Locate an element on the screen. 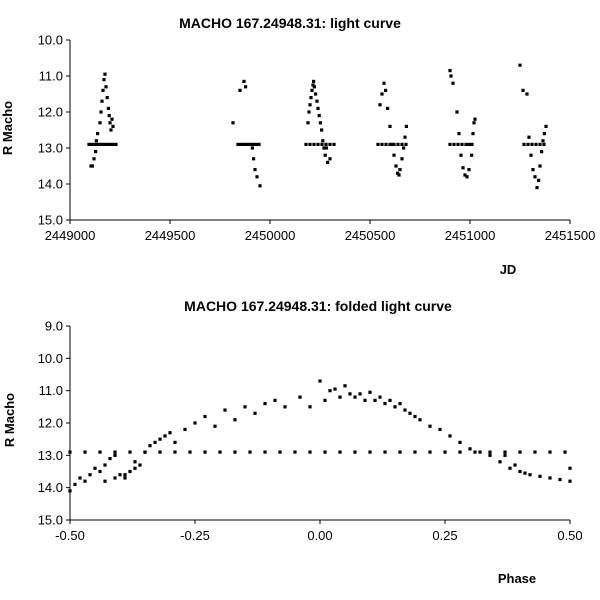  chart-title: MACHO 167.24948.31: folded light curve is located at coordinates (318, 306).